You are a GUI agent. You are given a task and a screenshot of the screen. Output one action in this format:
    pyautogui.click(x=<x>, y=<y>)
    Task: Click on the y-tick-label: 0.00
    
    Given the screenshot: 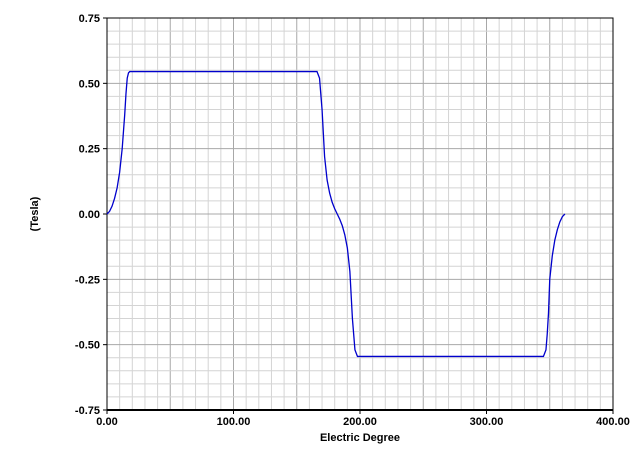 What is the action you would take?
    pyautogui.click(x=89, y=215)
    